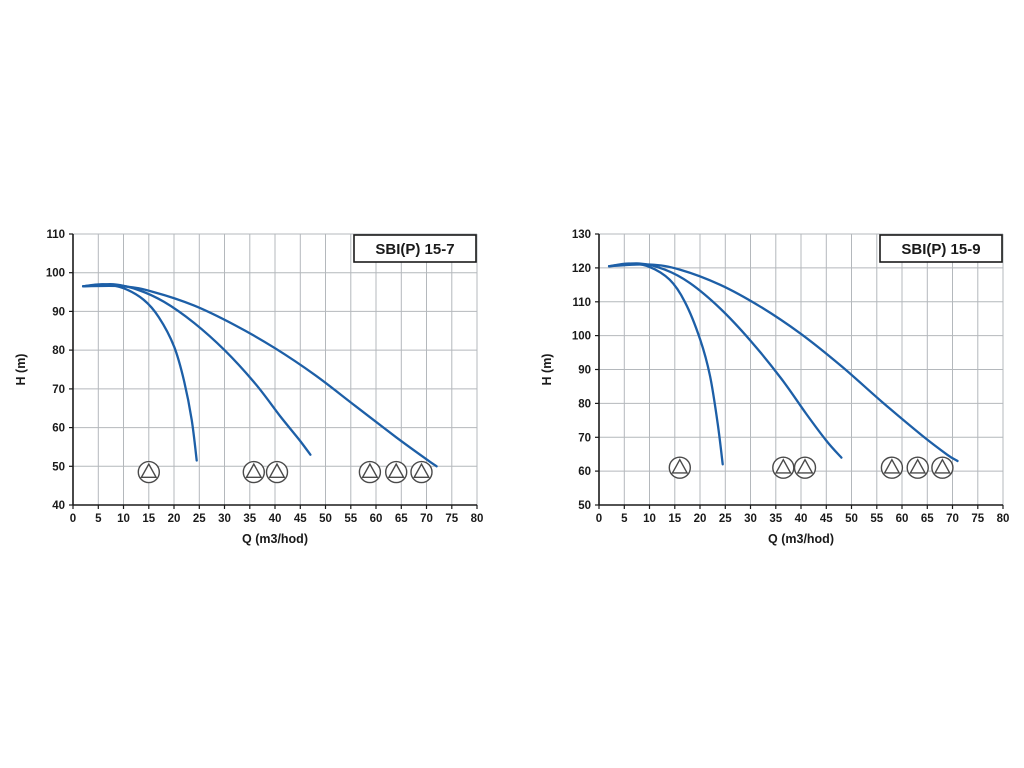 The height and width of the screenshot is (768, 1024). What do you see at coordinates (58, 506) in the screenshot?
I see `y-tick-label: 40` at bounding box center [58, 506].